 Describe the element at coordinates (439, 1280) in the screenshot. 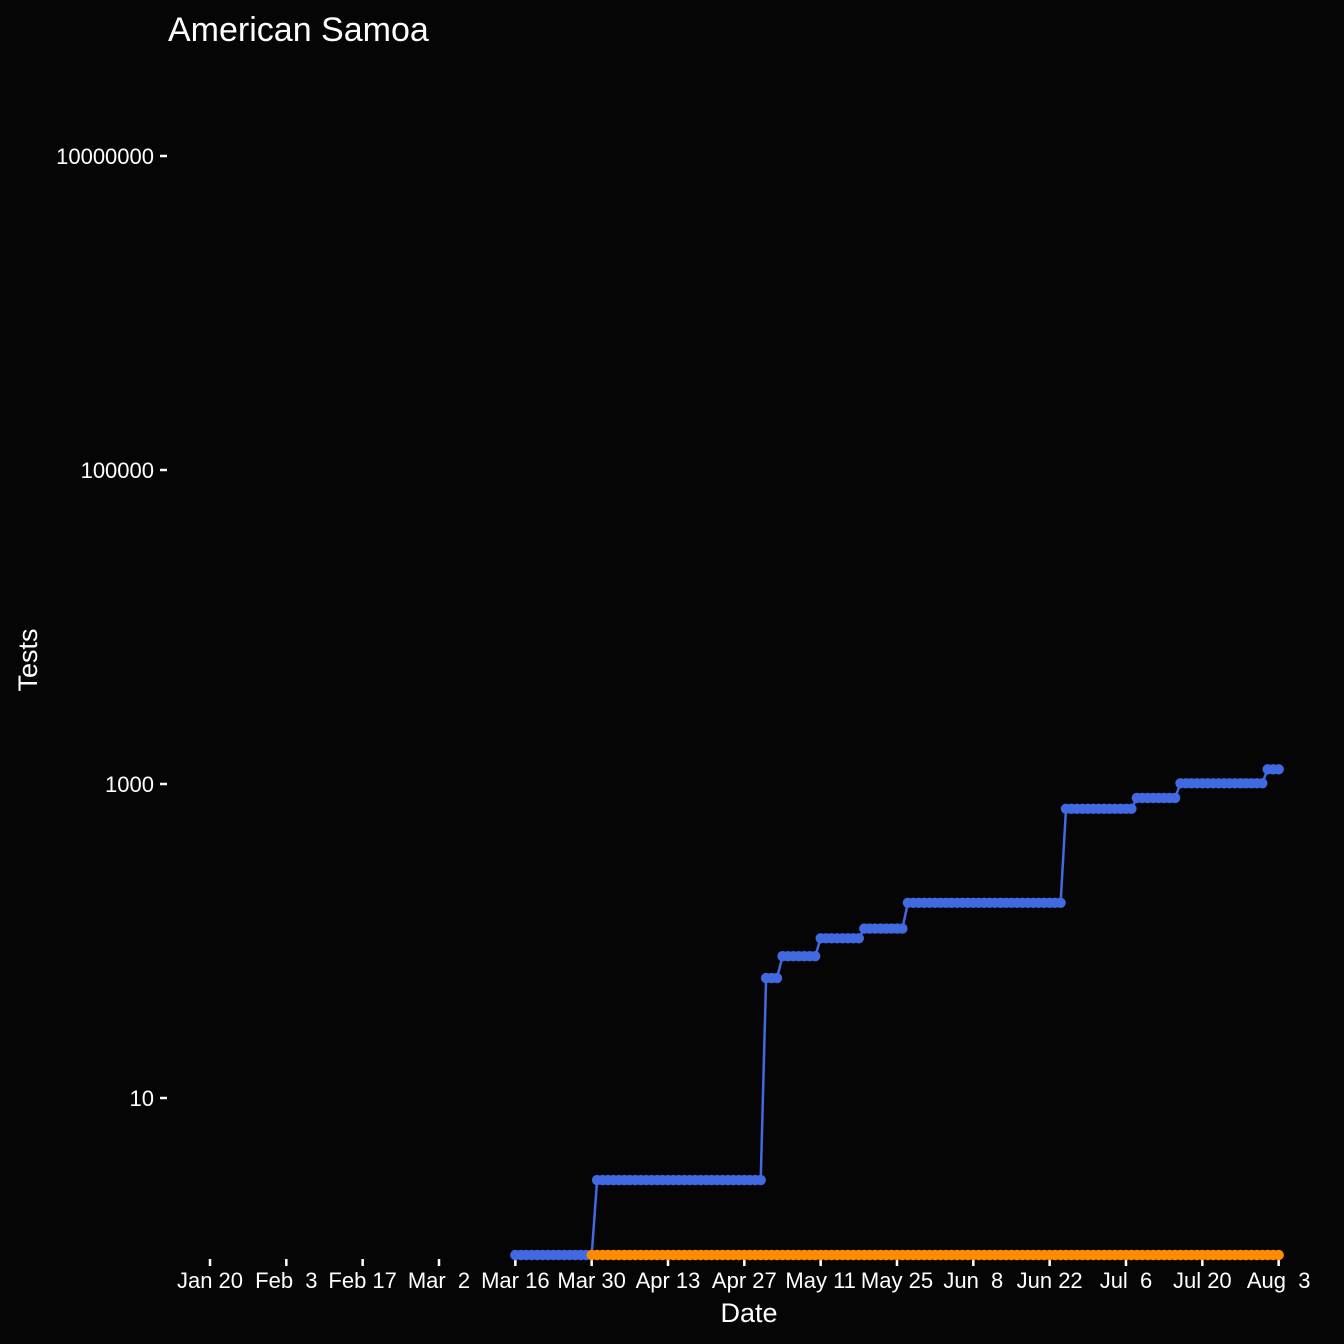

I see `x-tick-label-3: Mar 2` at that location.